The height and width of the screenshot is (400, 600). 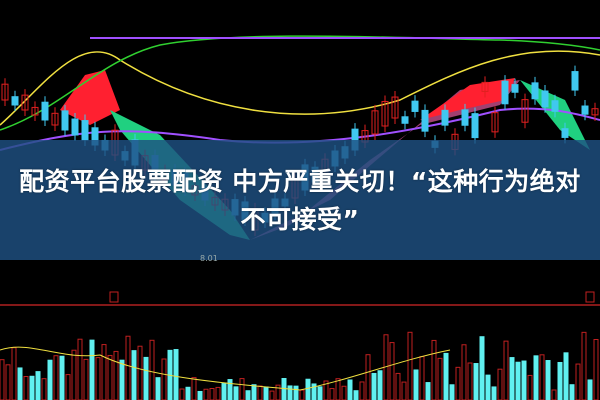 I want to click on cloud-up-right, so click(x=467, y=99).